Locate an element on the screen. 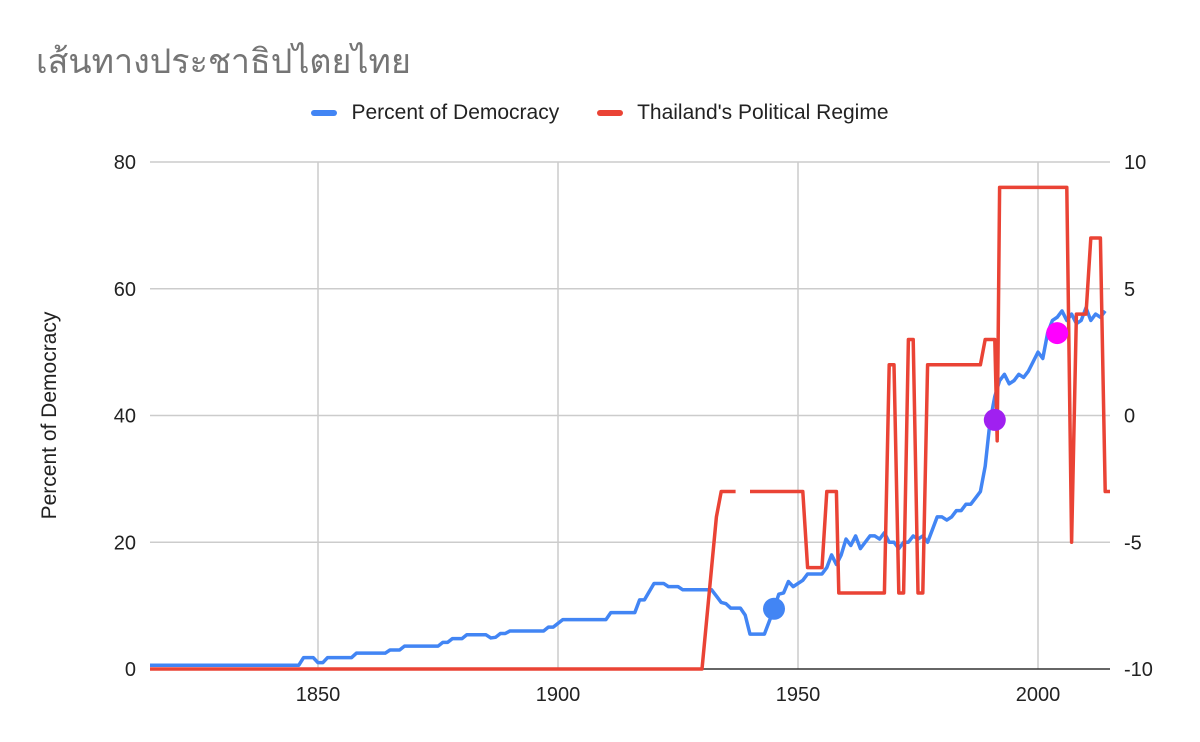  x-tick-label: 2000 is located at coordinates (1038, 695).